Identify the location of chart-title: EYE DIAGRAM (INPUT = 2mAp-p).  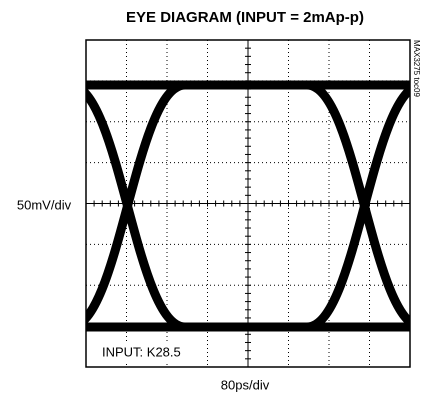
(245, 17).